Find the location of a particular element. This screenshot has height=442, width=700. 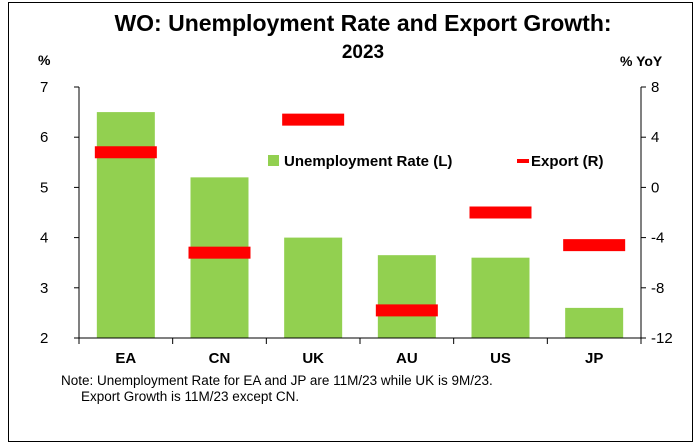

legend-swatch-export is located at coordinates (523, 161).